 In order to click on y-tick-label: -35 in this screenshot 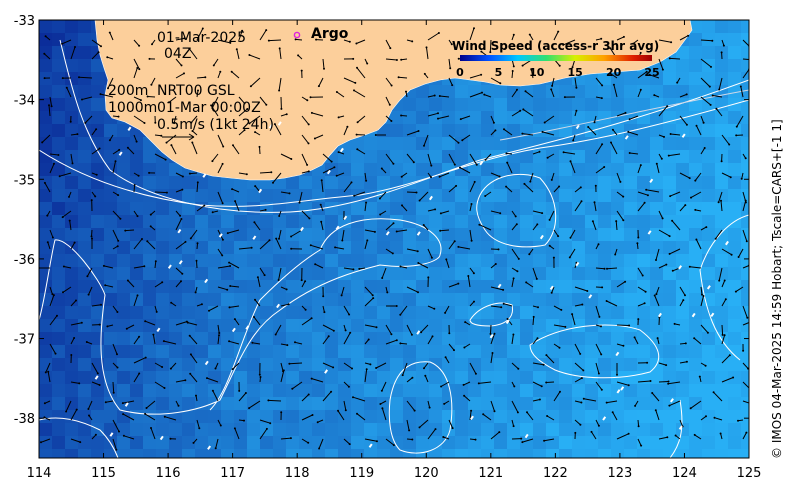, I will do `click(24, 180)`.